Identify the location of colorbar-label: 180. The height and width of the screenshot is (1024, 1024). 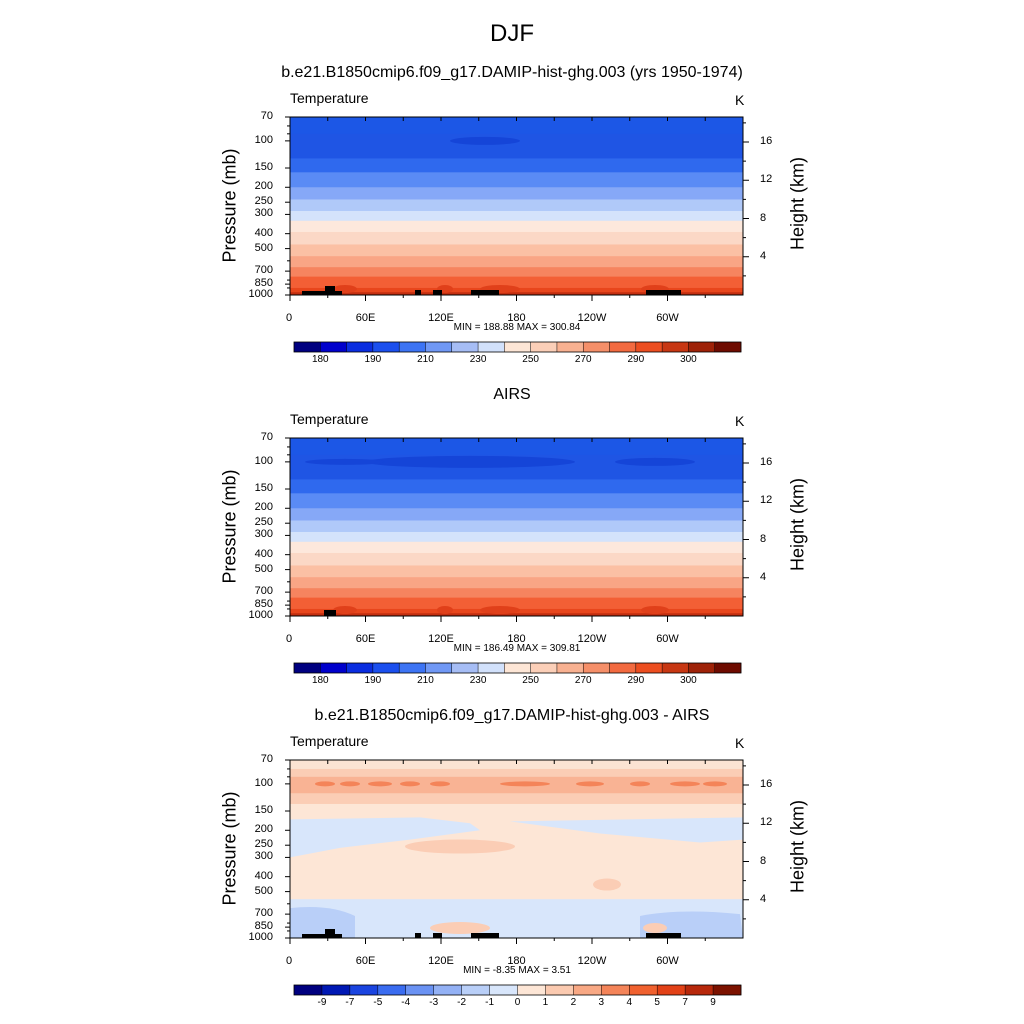
(320, 359).